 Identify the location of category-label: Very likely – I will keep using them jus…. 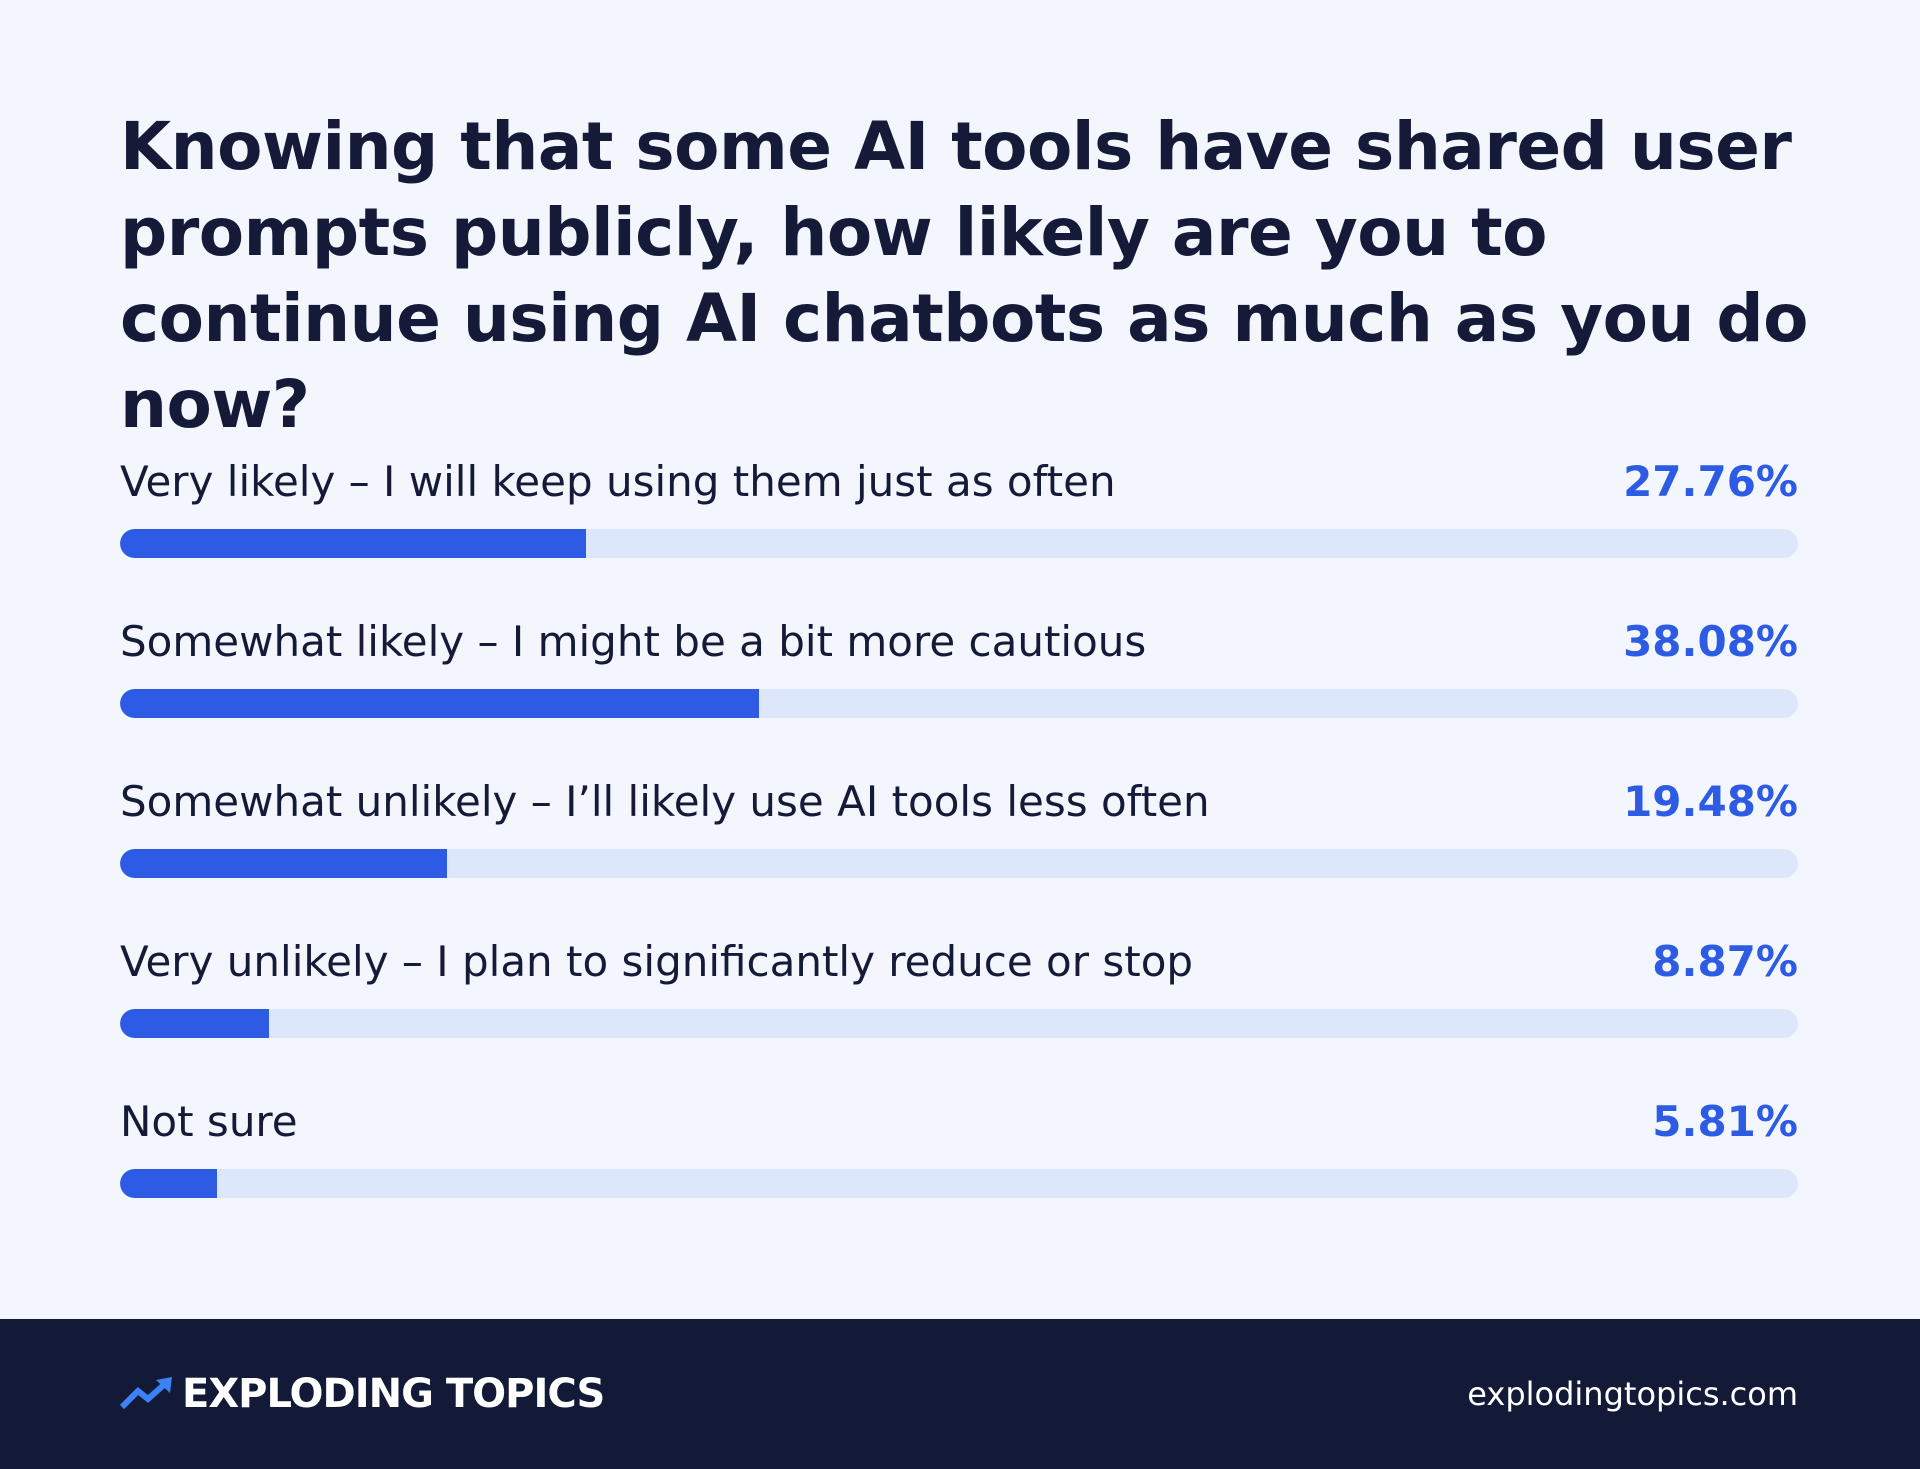
(618, 481).